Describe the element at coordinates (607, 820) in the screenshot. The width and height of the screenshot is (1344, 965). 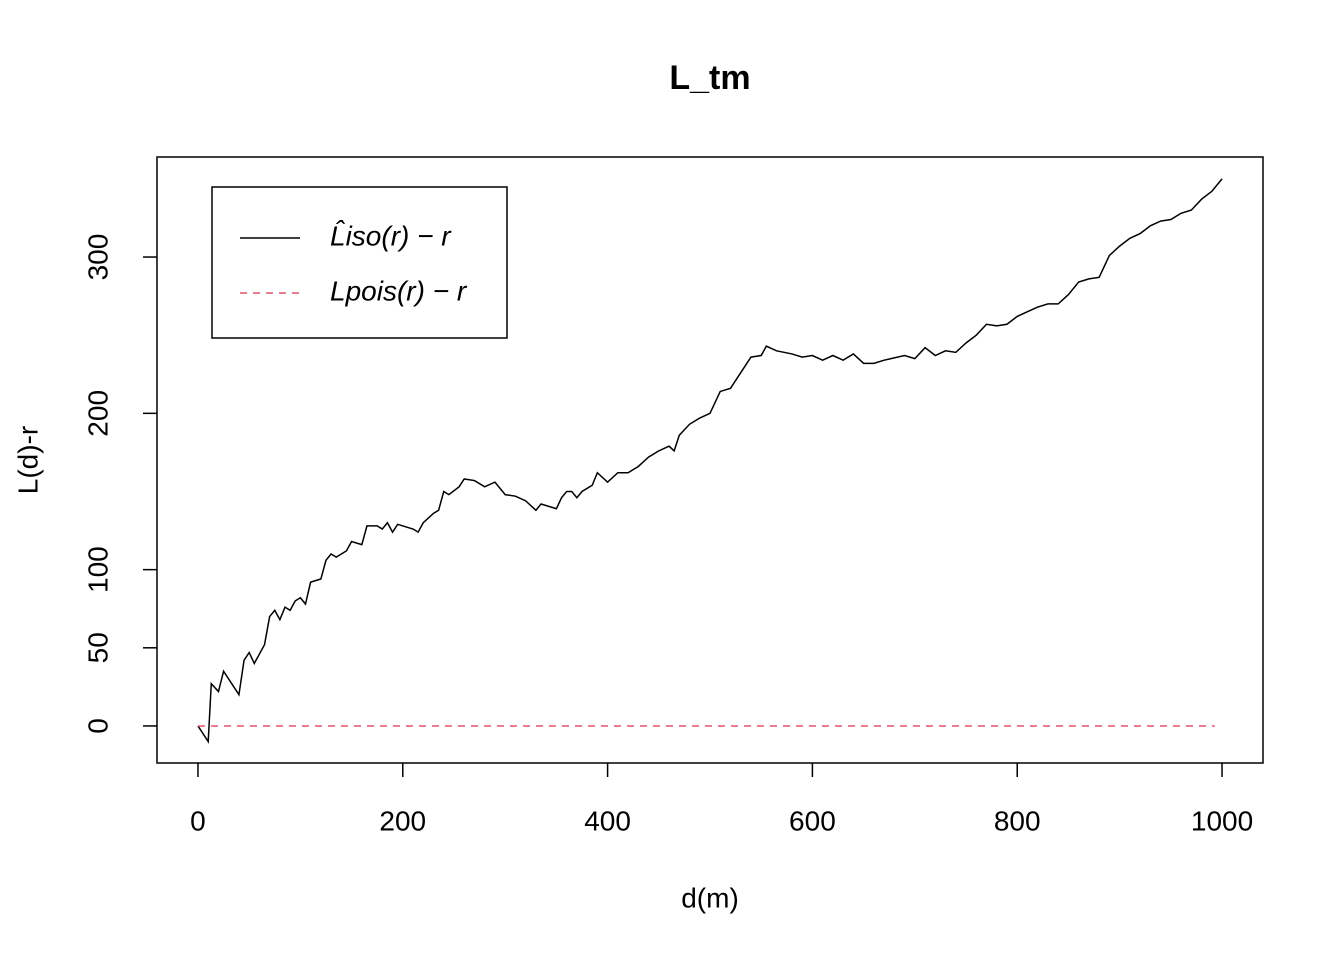
I see `x-tick-label: 400` at that location.